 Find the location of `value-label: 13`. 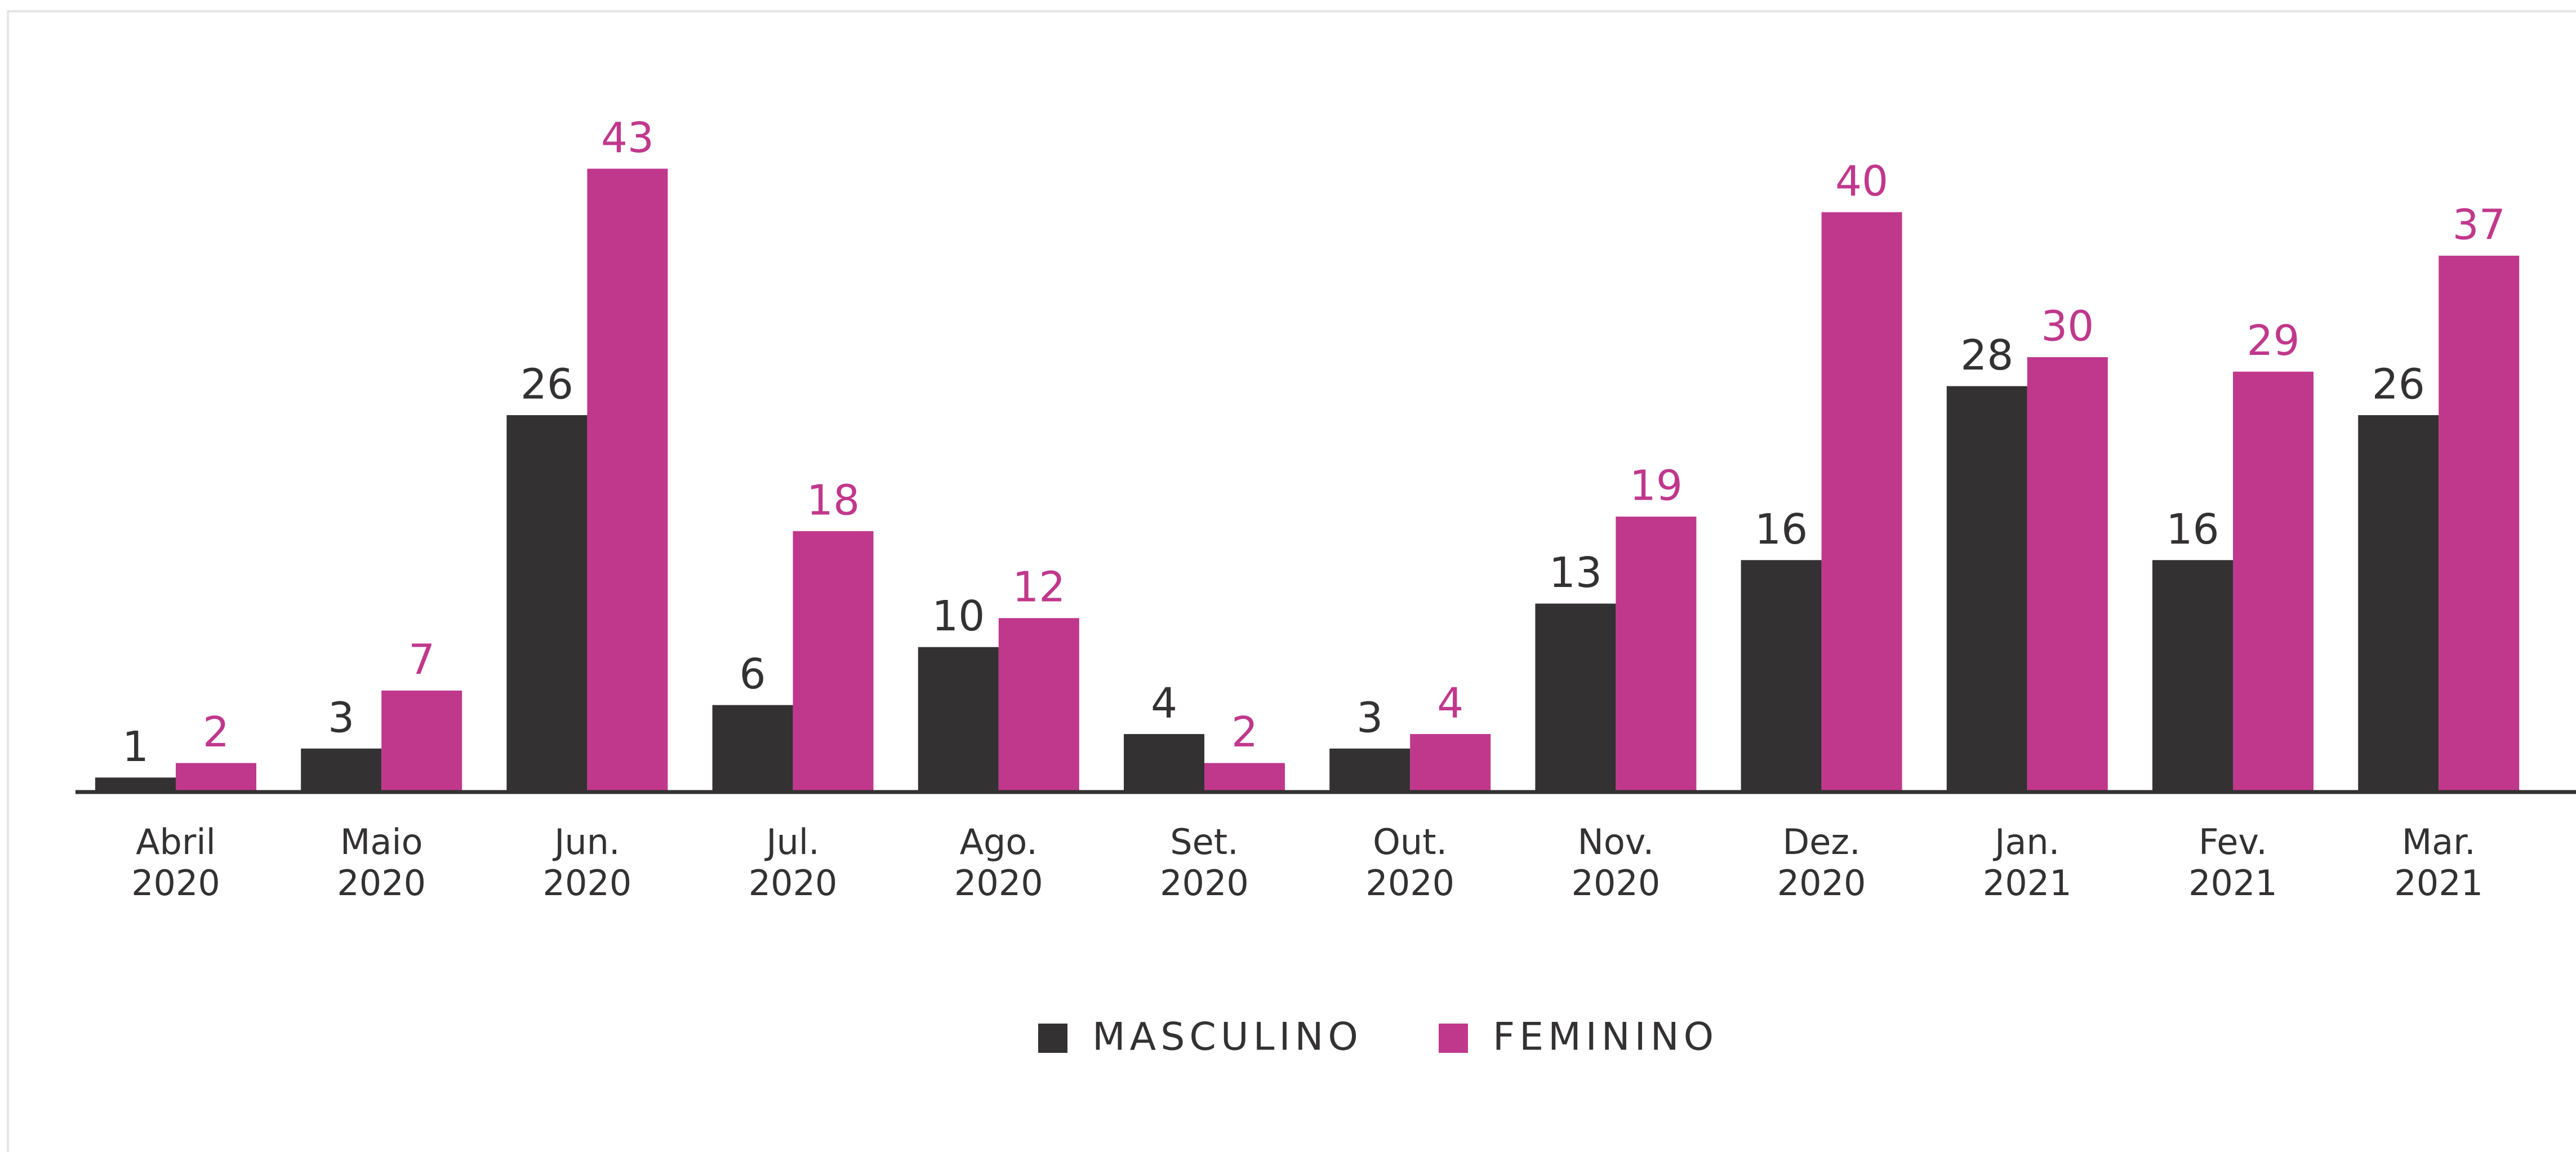

value-label: 13 is located at coordinates (1575, 573).